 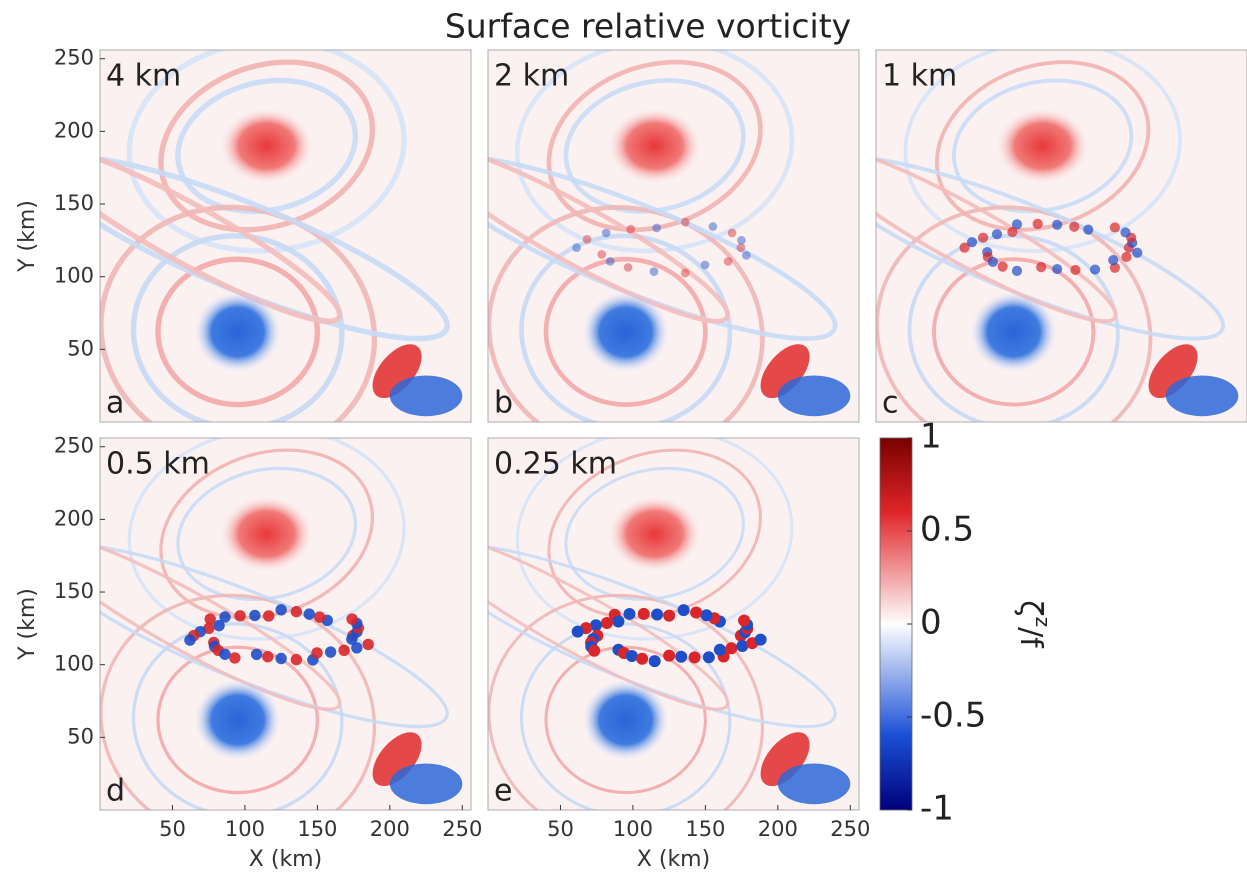 I want to click on y-tick-label: 200, so click(x=74, y=130).